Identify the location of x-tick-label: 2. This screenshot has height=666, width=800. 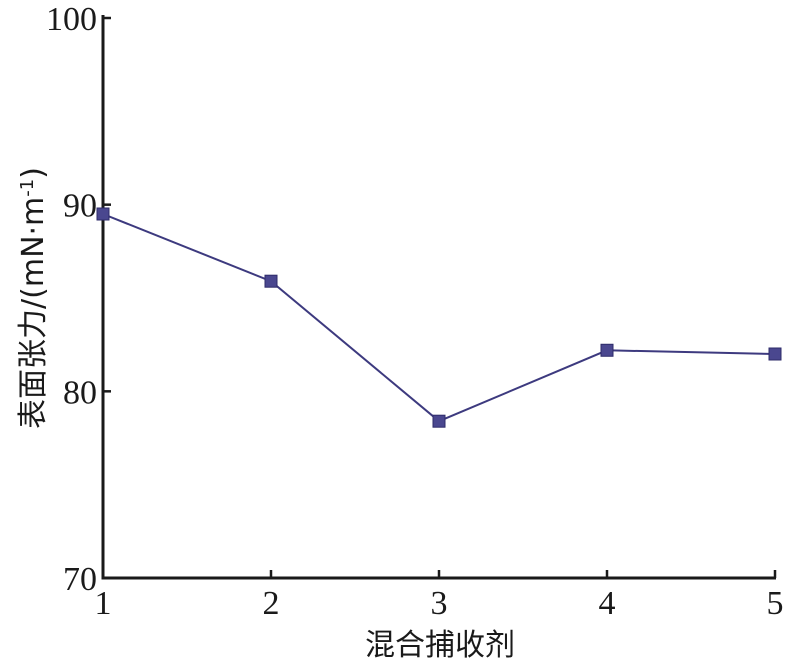
(271, 603).